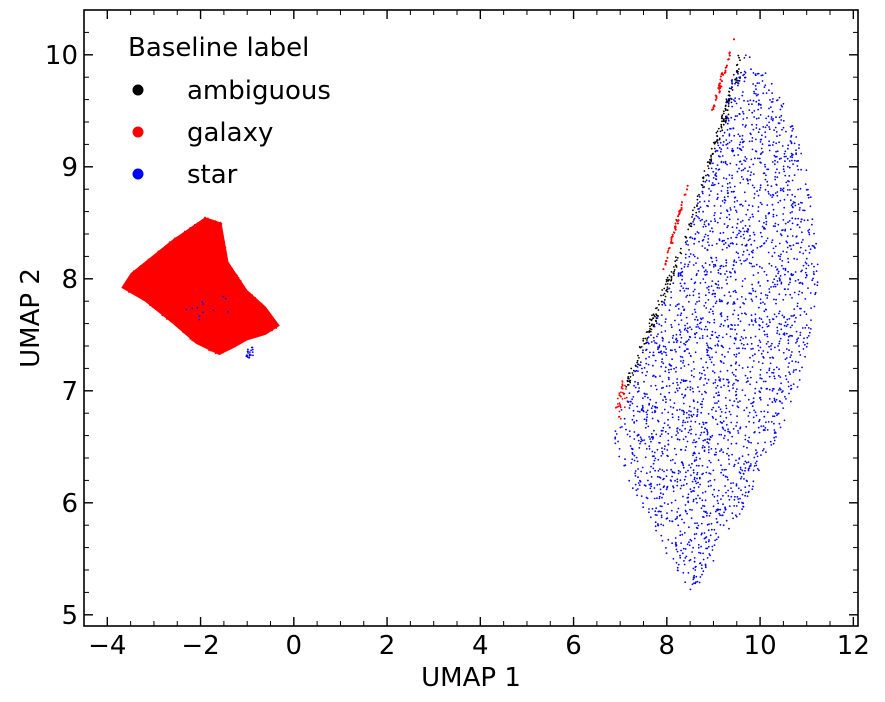 This screenshot has height=702, width=885. Describe the element at coordinates (853, 646) in the screenshot. I see `x-tick-label: 12` at that location.